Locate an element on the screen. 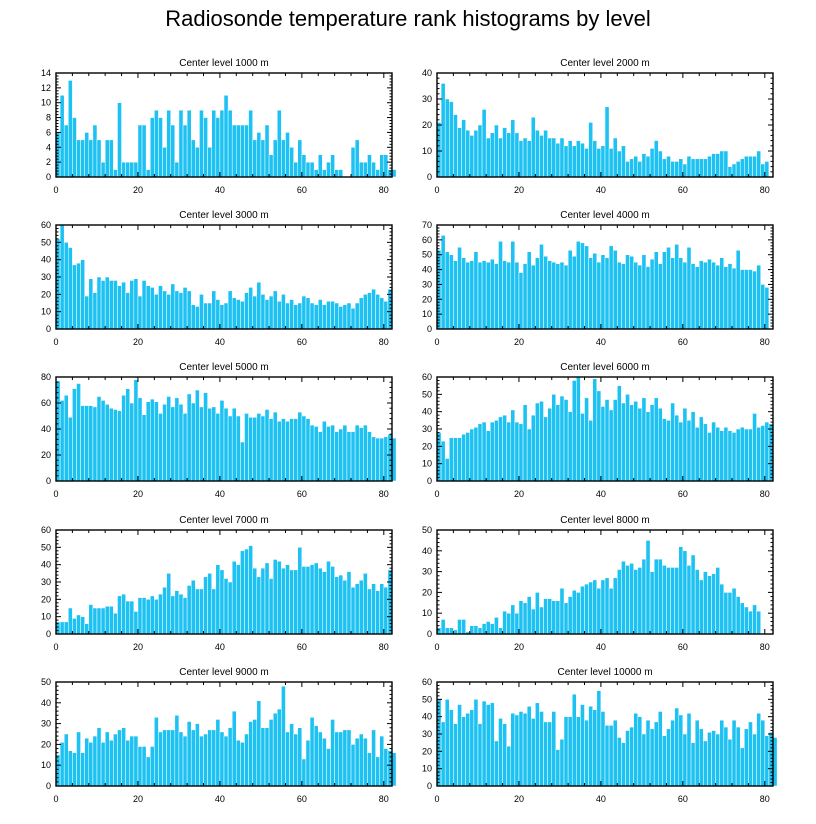 The width and height of the screenshot is (816, 824). y-tick-label: 50 is located at coordinates (427, 255).